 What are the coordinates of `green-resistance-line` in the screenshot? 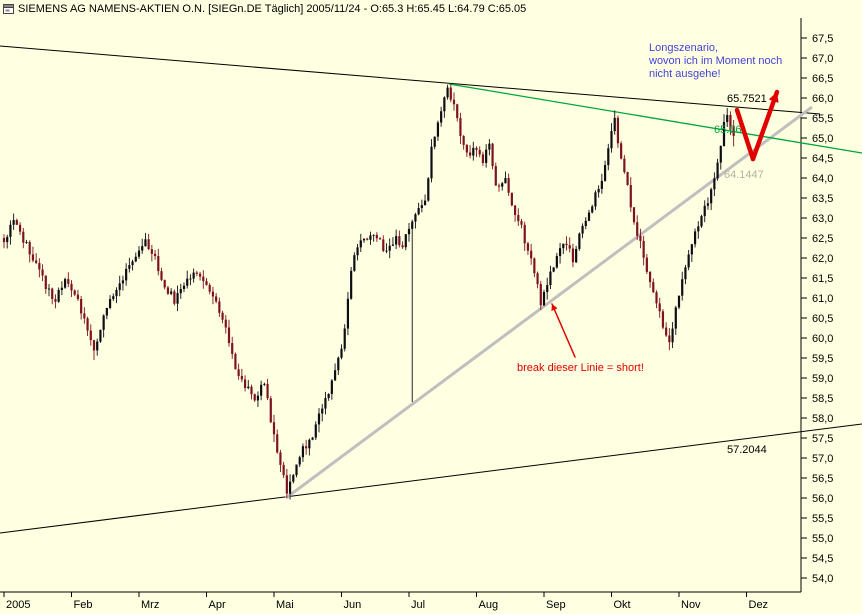 It's located at (655, 118).